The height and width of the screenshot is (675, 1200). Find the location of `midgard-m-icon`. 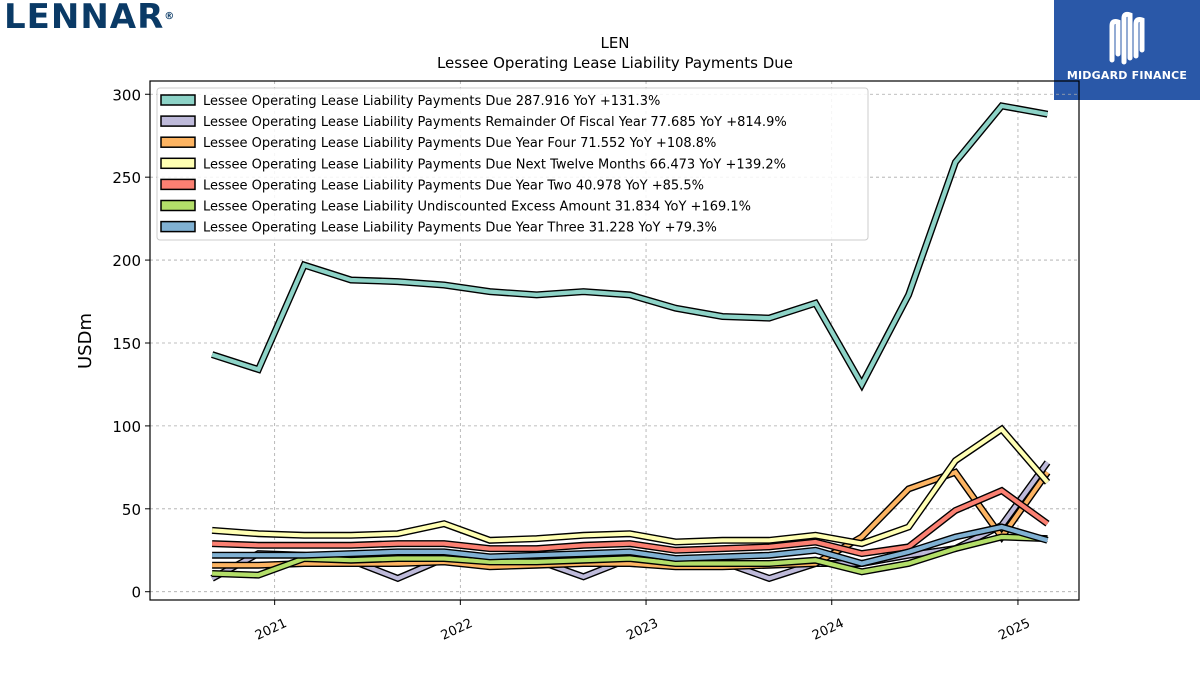

midgard-m-icon is located at coordinates (1127, 38).